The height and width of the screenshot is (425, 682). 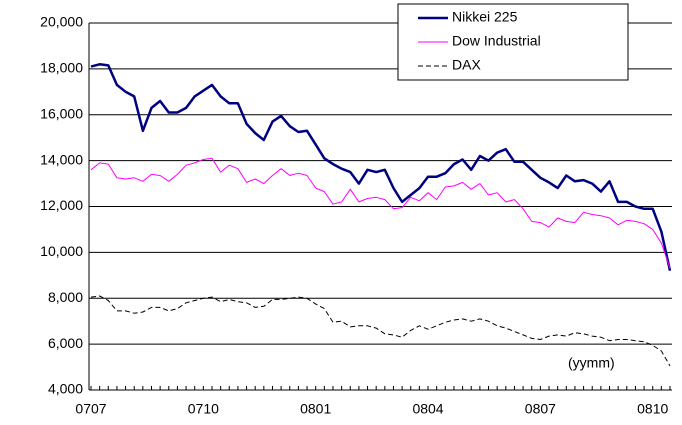 I want to click on y-tick-label: 6,000, so click(x=65, y=343).